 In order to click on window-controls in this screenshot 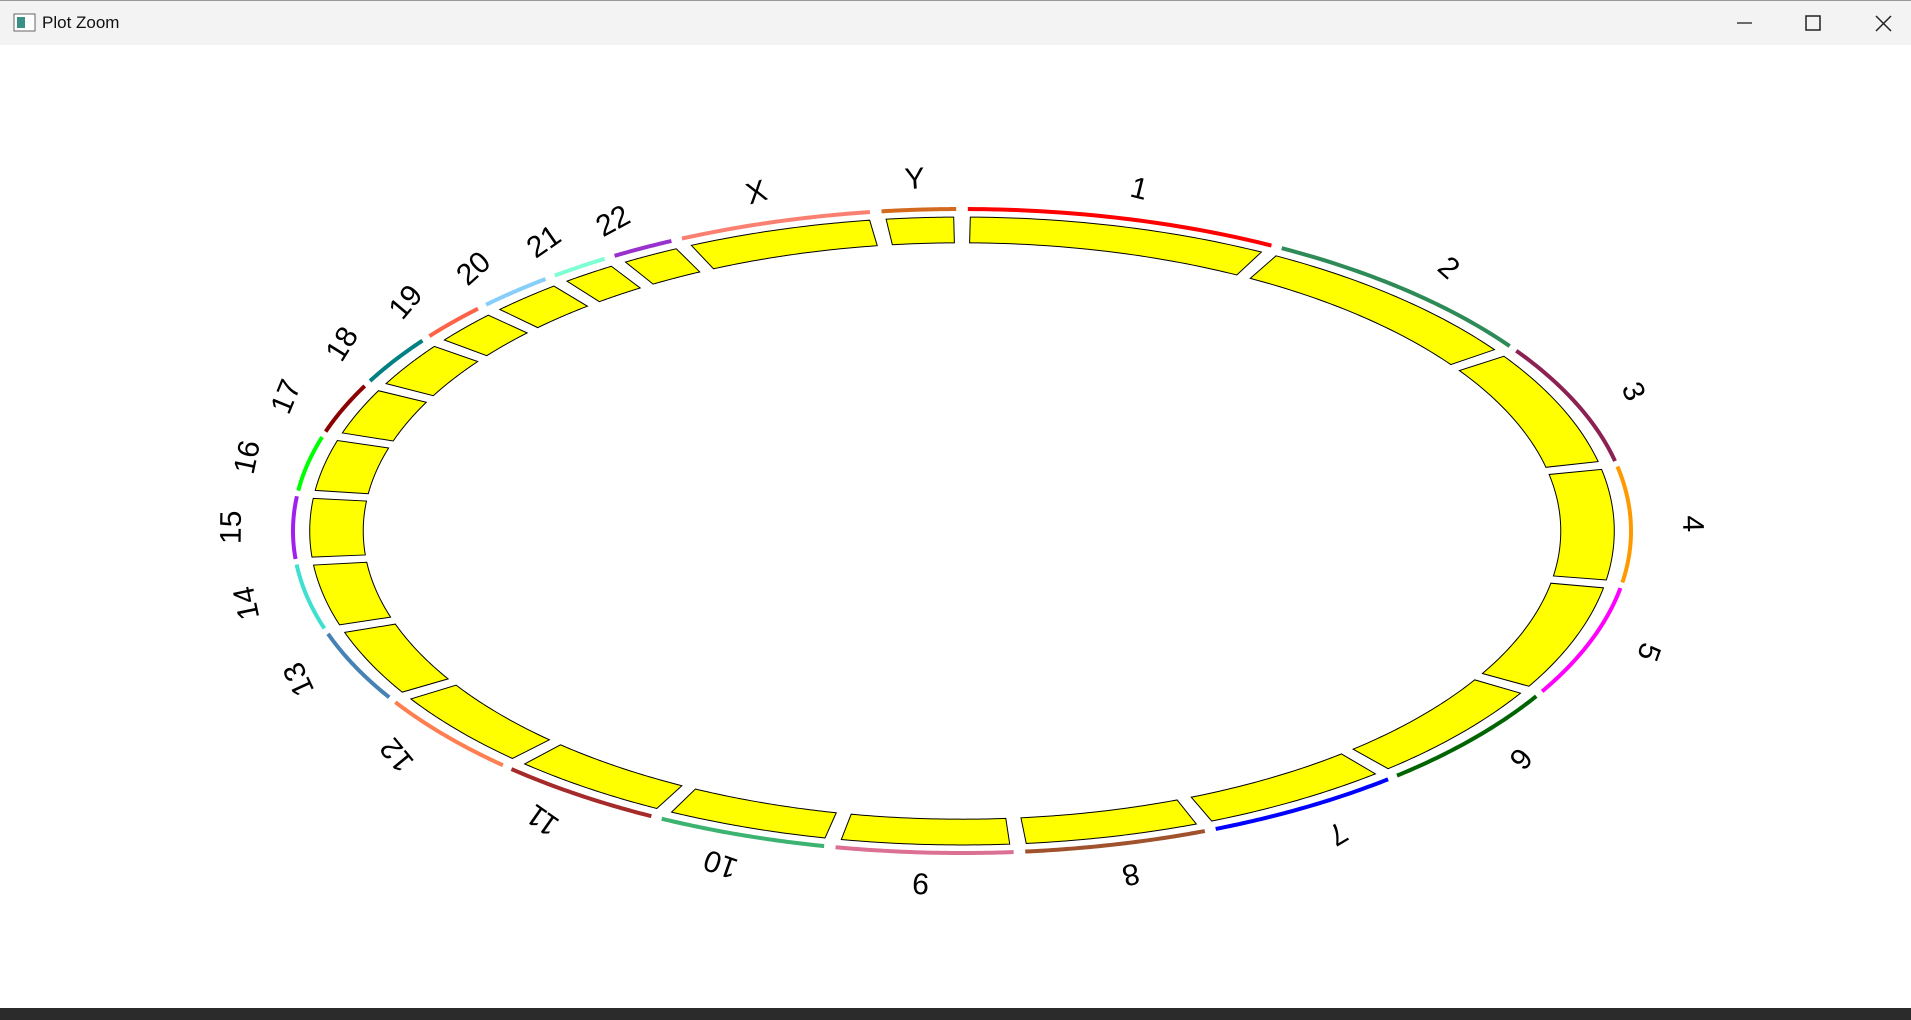, I will do `click(1814, 23)`.